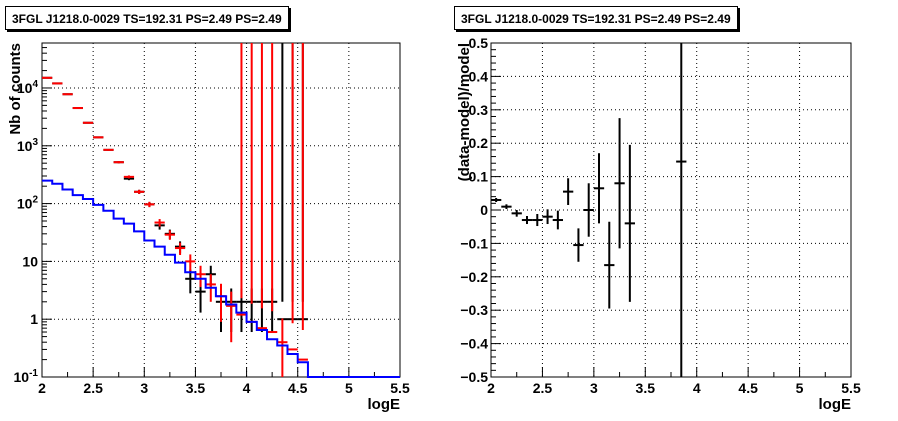 The width and height of the screenshot is (898, 421). What do you see at coordinates (479, 177) in the screenshot?
I see `y-tick-label: 0.1` at bounding box center [479, 177].